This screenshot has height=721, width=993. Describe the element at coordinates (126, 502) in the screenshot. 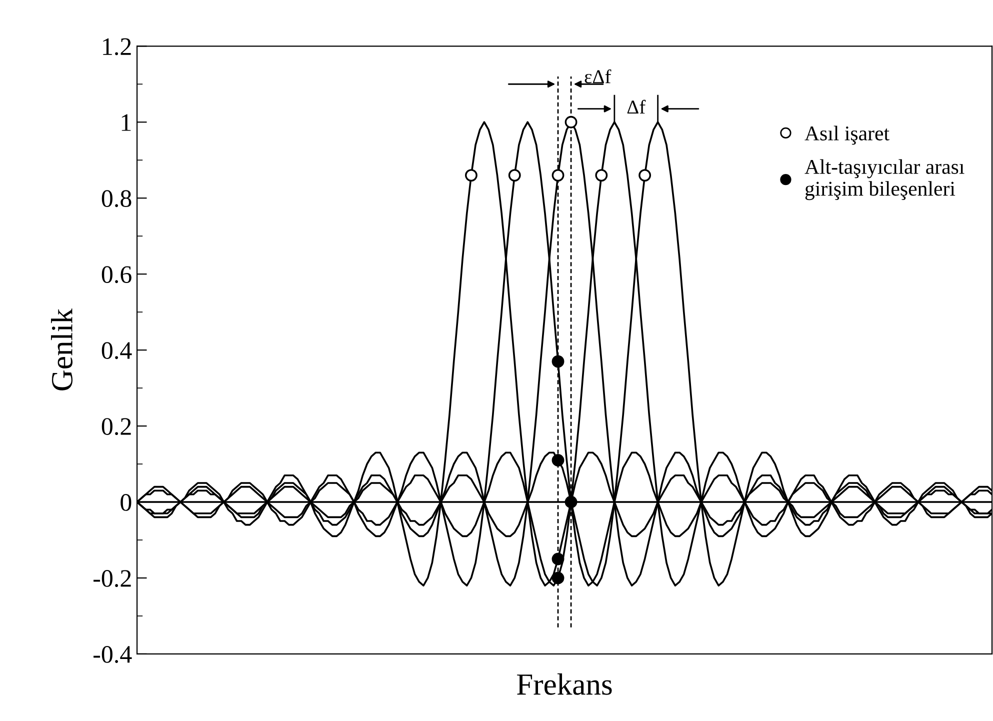

I see `y-tick-label: 0` at that location.